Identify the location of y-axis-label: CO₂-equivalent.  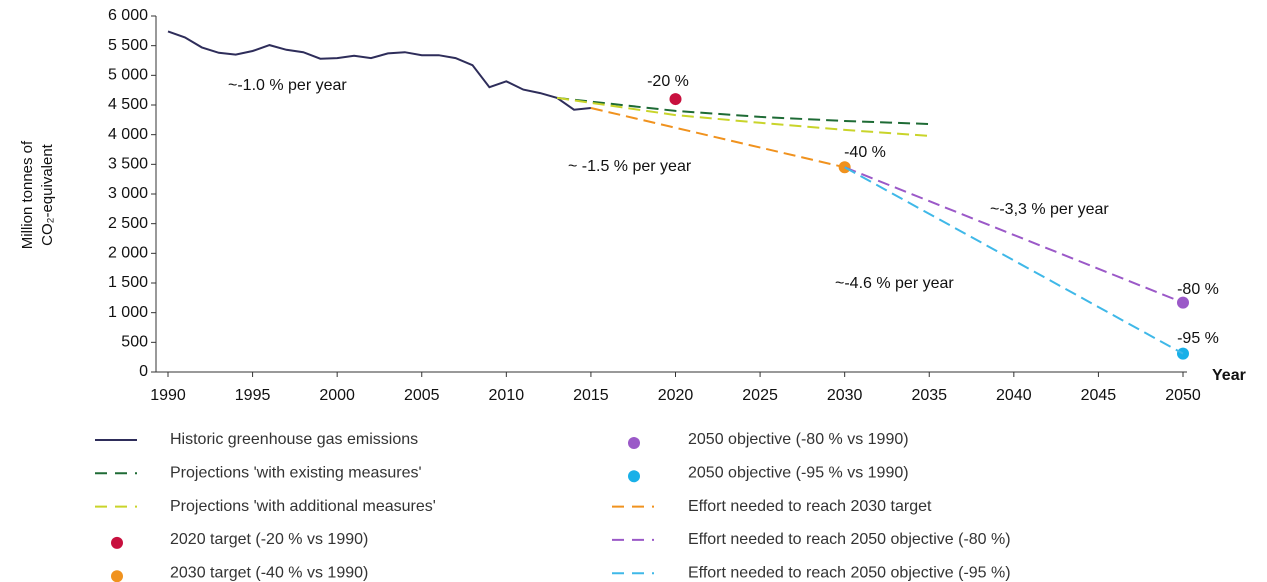
(47, 194).